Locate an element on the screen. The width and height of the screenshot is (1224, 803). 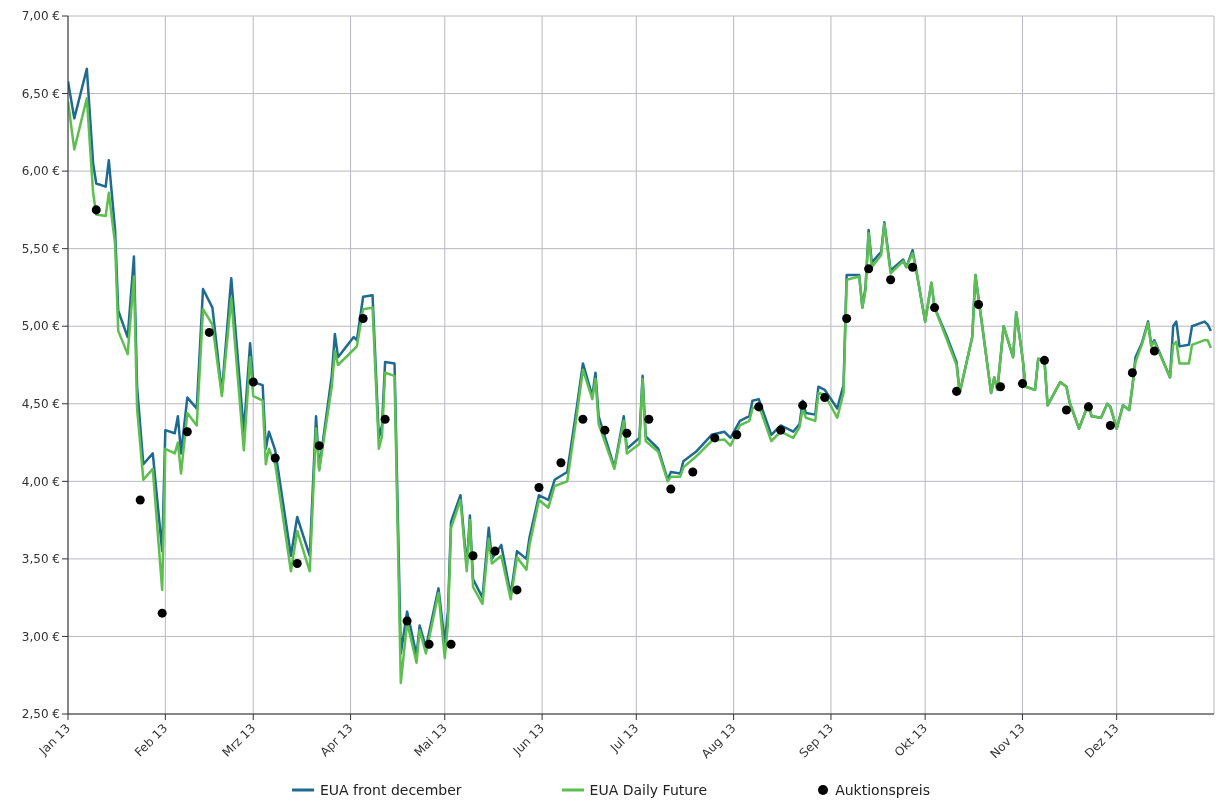
x-tick-label: Okt 13 is located at coordinates (911, 740).